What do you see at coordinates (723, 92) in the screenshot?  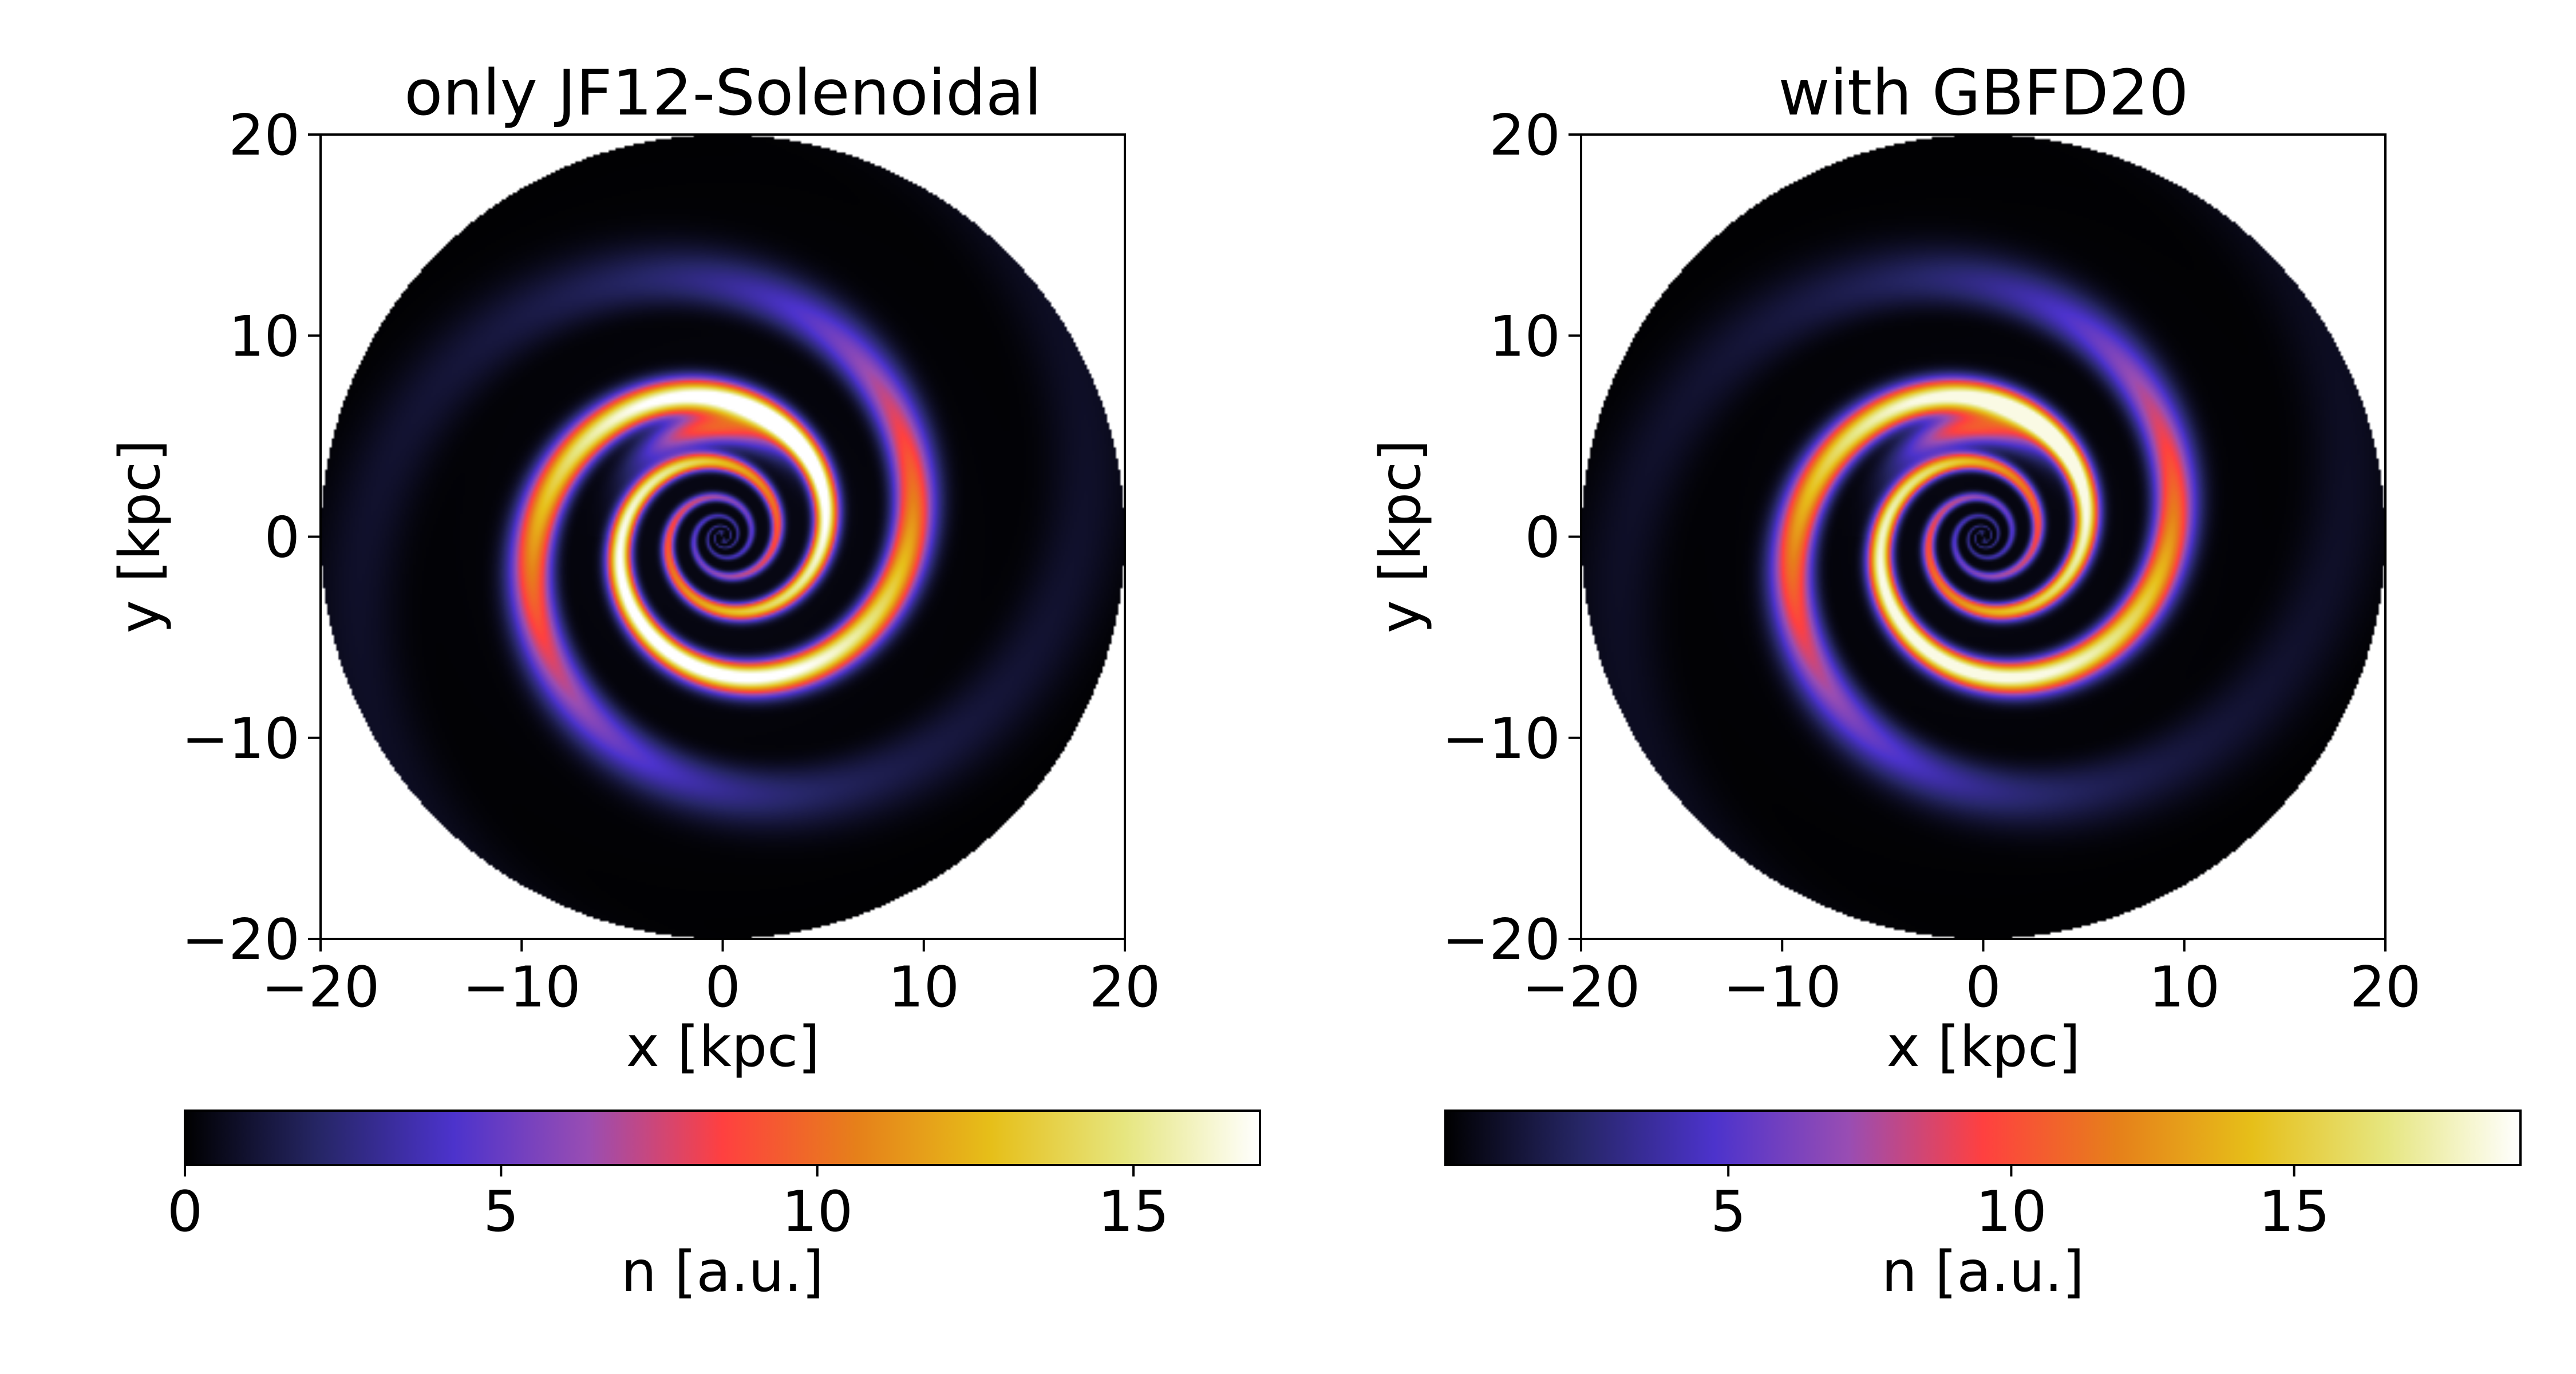 I see `panel-title: only JF12-Solenoidal` at bounding box center [723, 92].